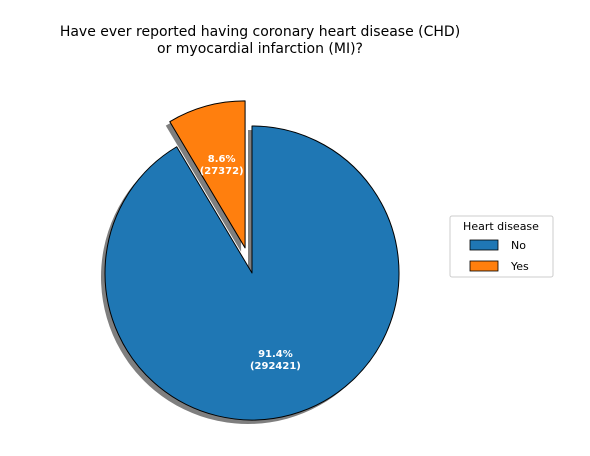 Image resolution: width=590 pixels, height=456 pixels. I want to click on legend-label-no: No, so click(518, 245).